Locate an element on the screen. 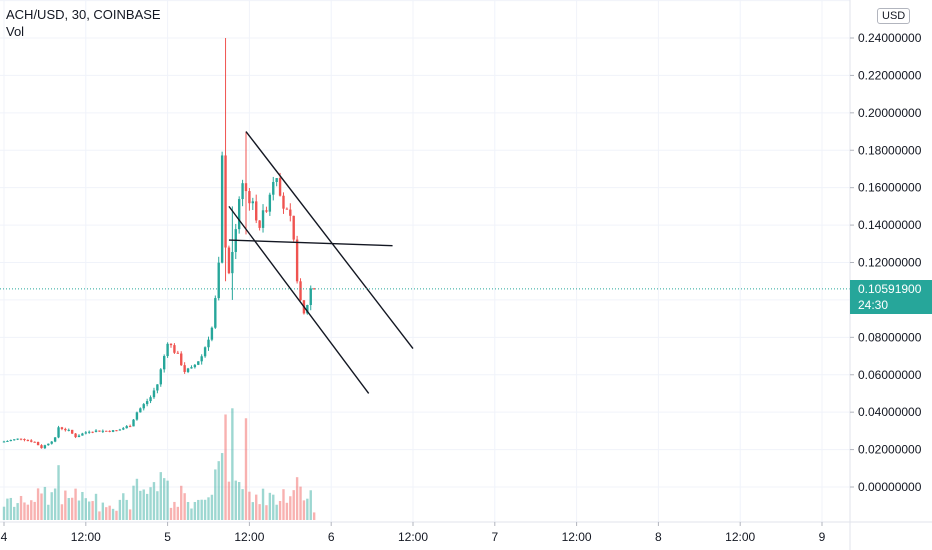  current-price-value: 0.10591900 is located at coordinates (890, 288).